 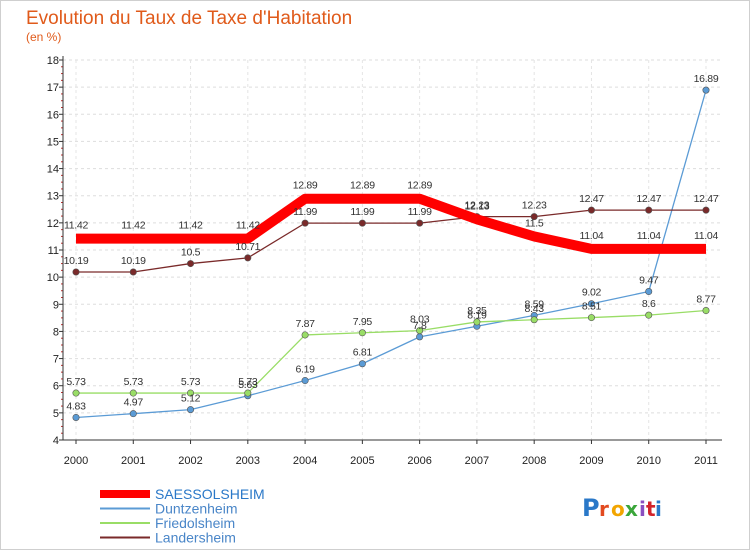 I want to click on data-label: 8.51, so click(x=592, y=307).